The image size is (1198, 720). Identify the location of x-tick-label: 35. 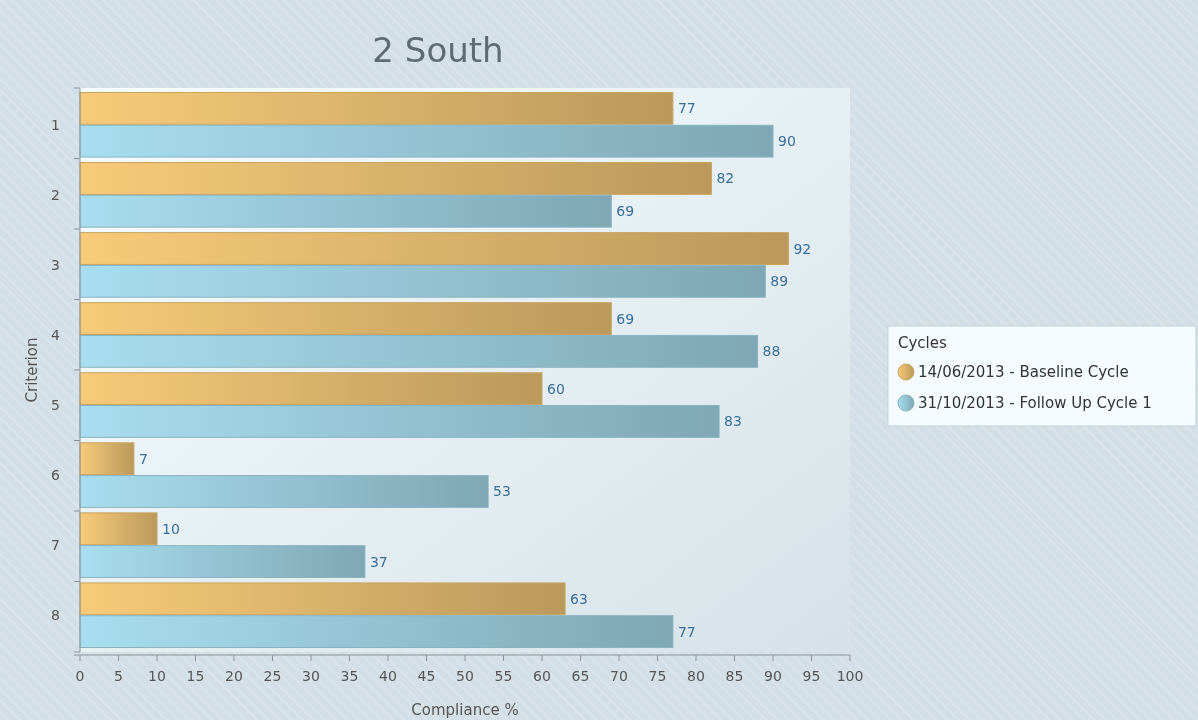
(349, 676).